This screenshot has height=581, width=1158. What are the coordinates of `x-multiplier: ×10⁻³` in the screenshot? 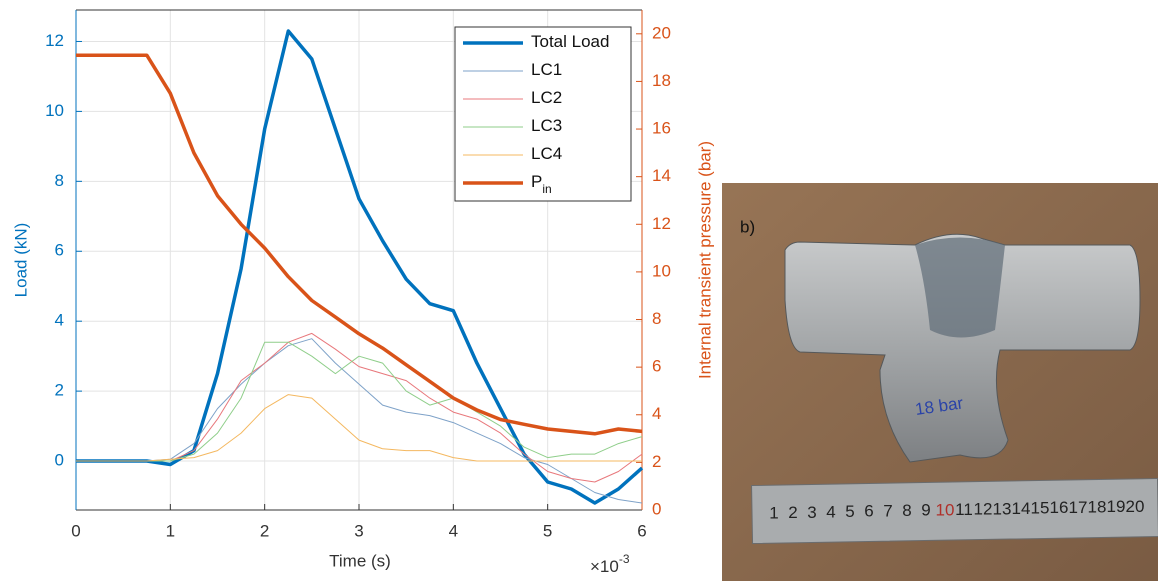 It's located at (610, 564).